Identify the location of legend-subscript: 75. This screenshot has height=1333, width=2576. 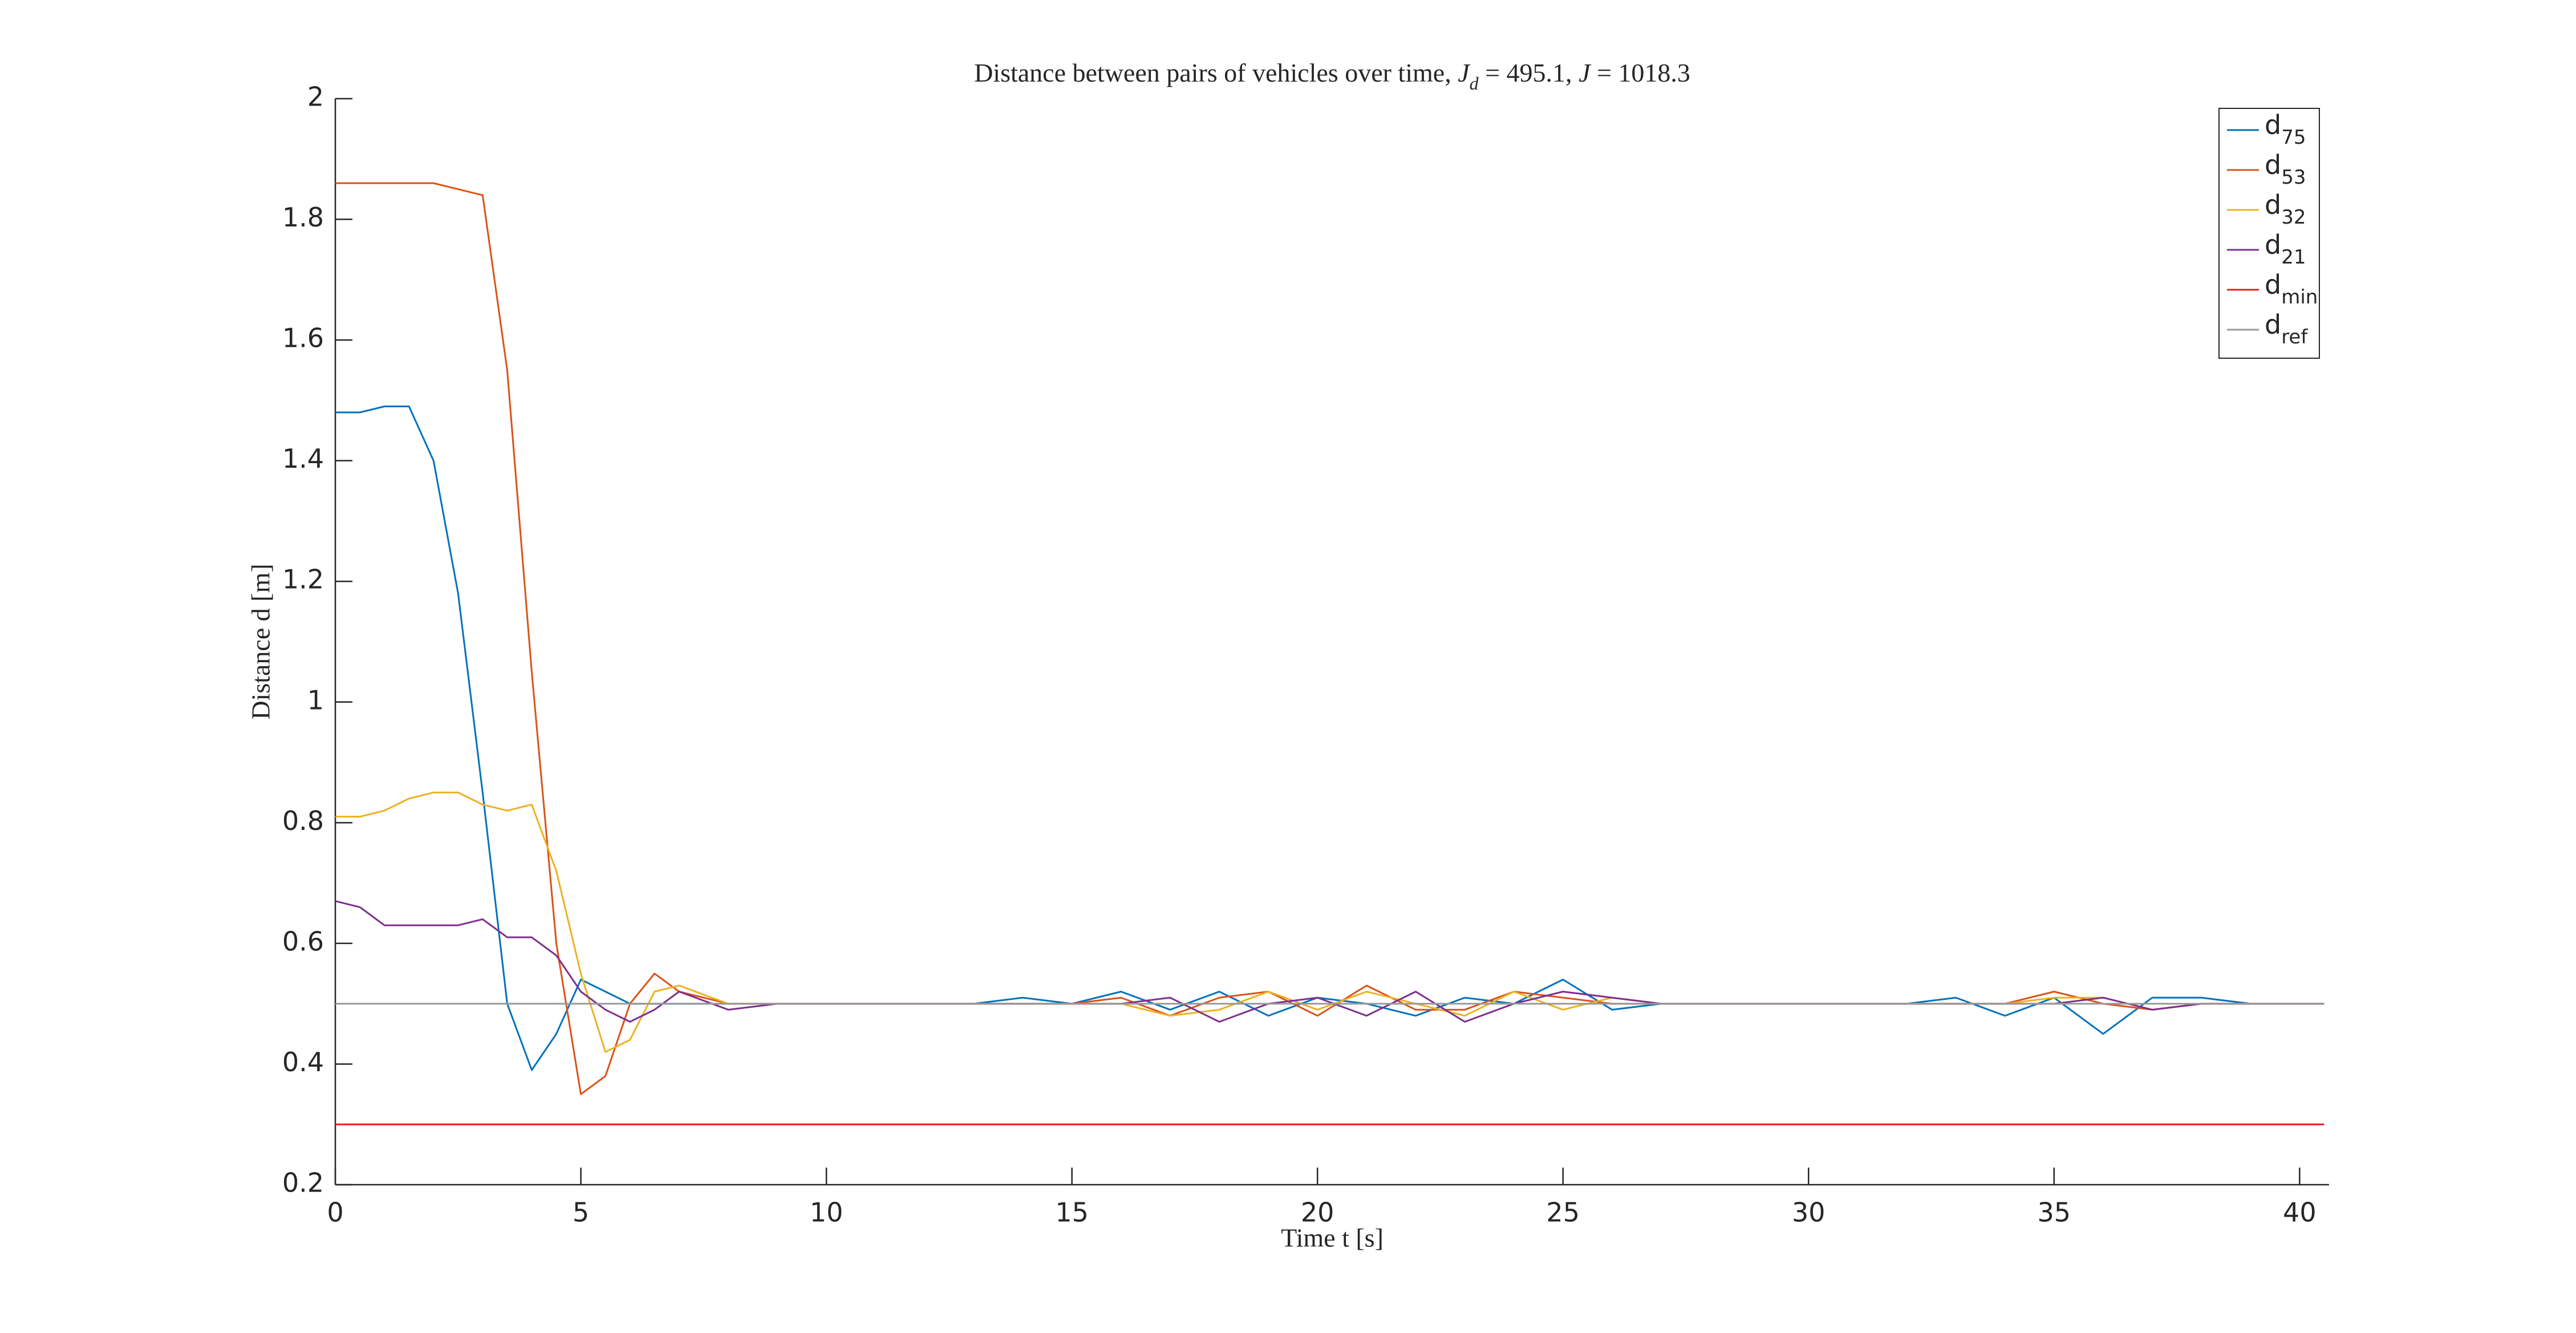
(2294, 137).